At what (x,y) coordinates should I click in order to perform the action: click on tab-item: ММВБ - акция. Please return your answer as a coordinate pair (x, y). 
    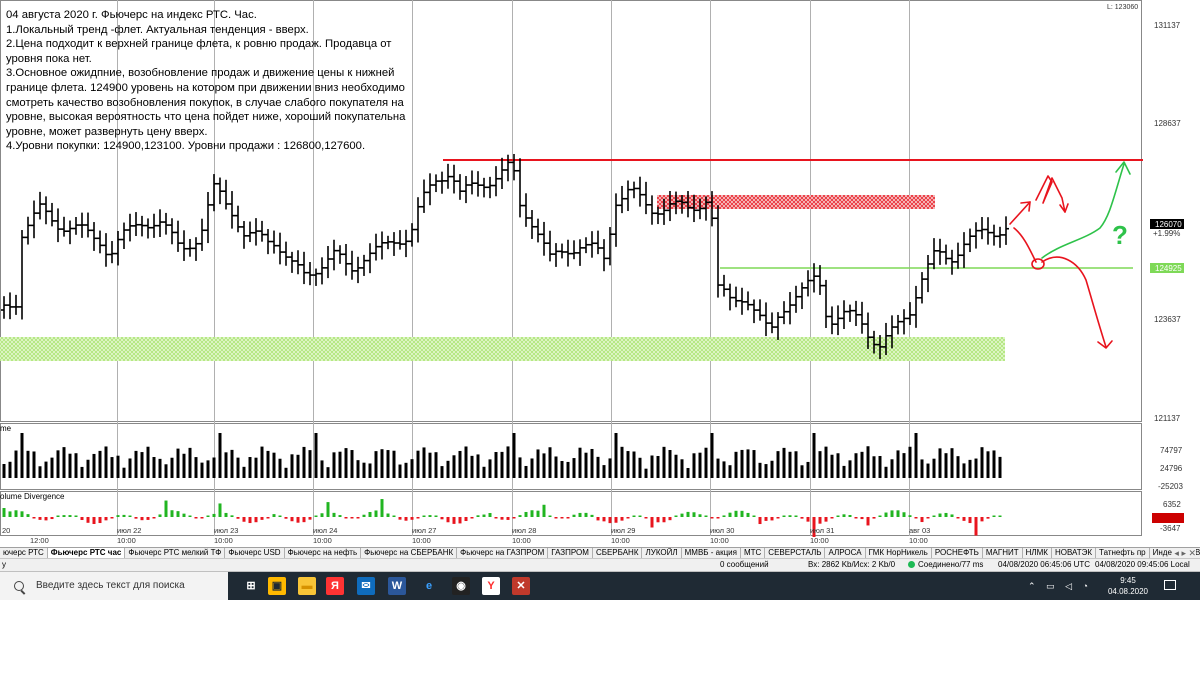
    Looking at the image, I should click on (711, 553).